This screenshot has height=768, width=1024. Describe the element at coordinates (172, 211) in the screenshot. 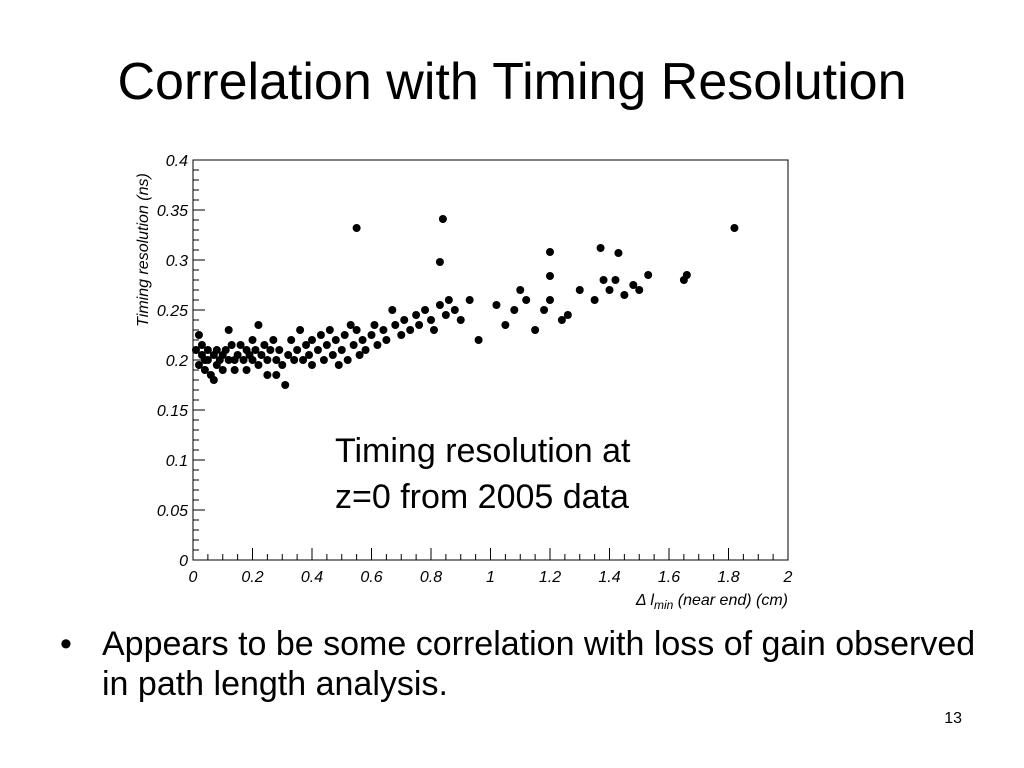

I see `y-tick-label: 0.35` at that location.